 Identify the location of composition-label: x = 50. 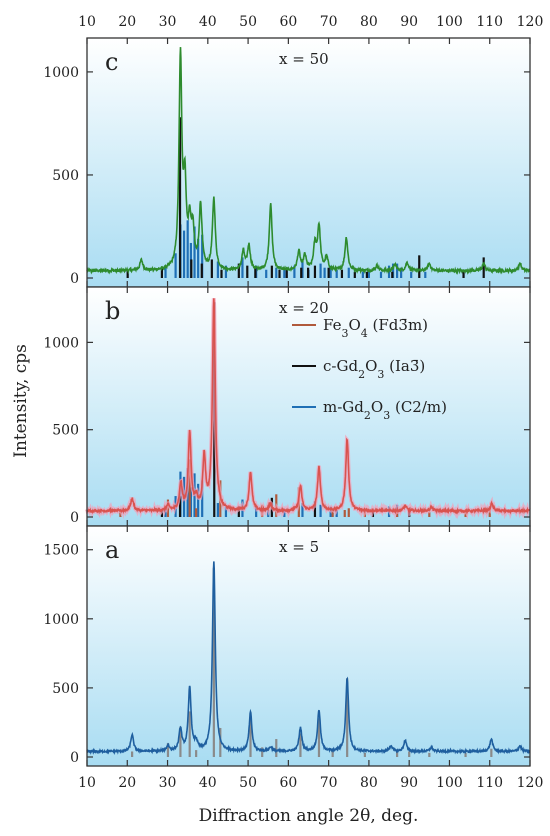
(304, 59).